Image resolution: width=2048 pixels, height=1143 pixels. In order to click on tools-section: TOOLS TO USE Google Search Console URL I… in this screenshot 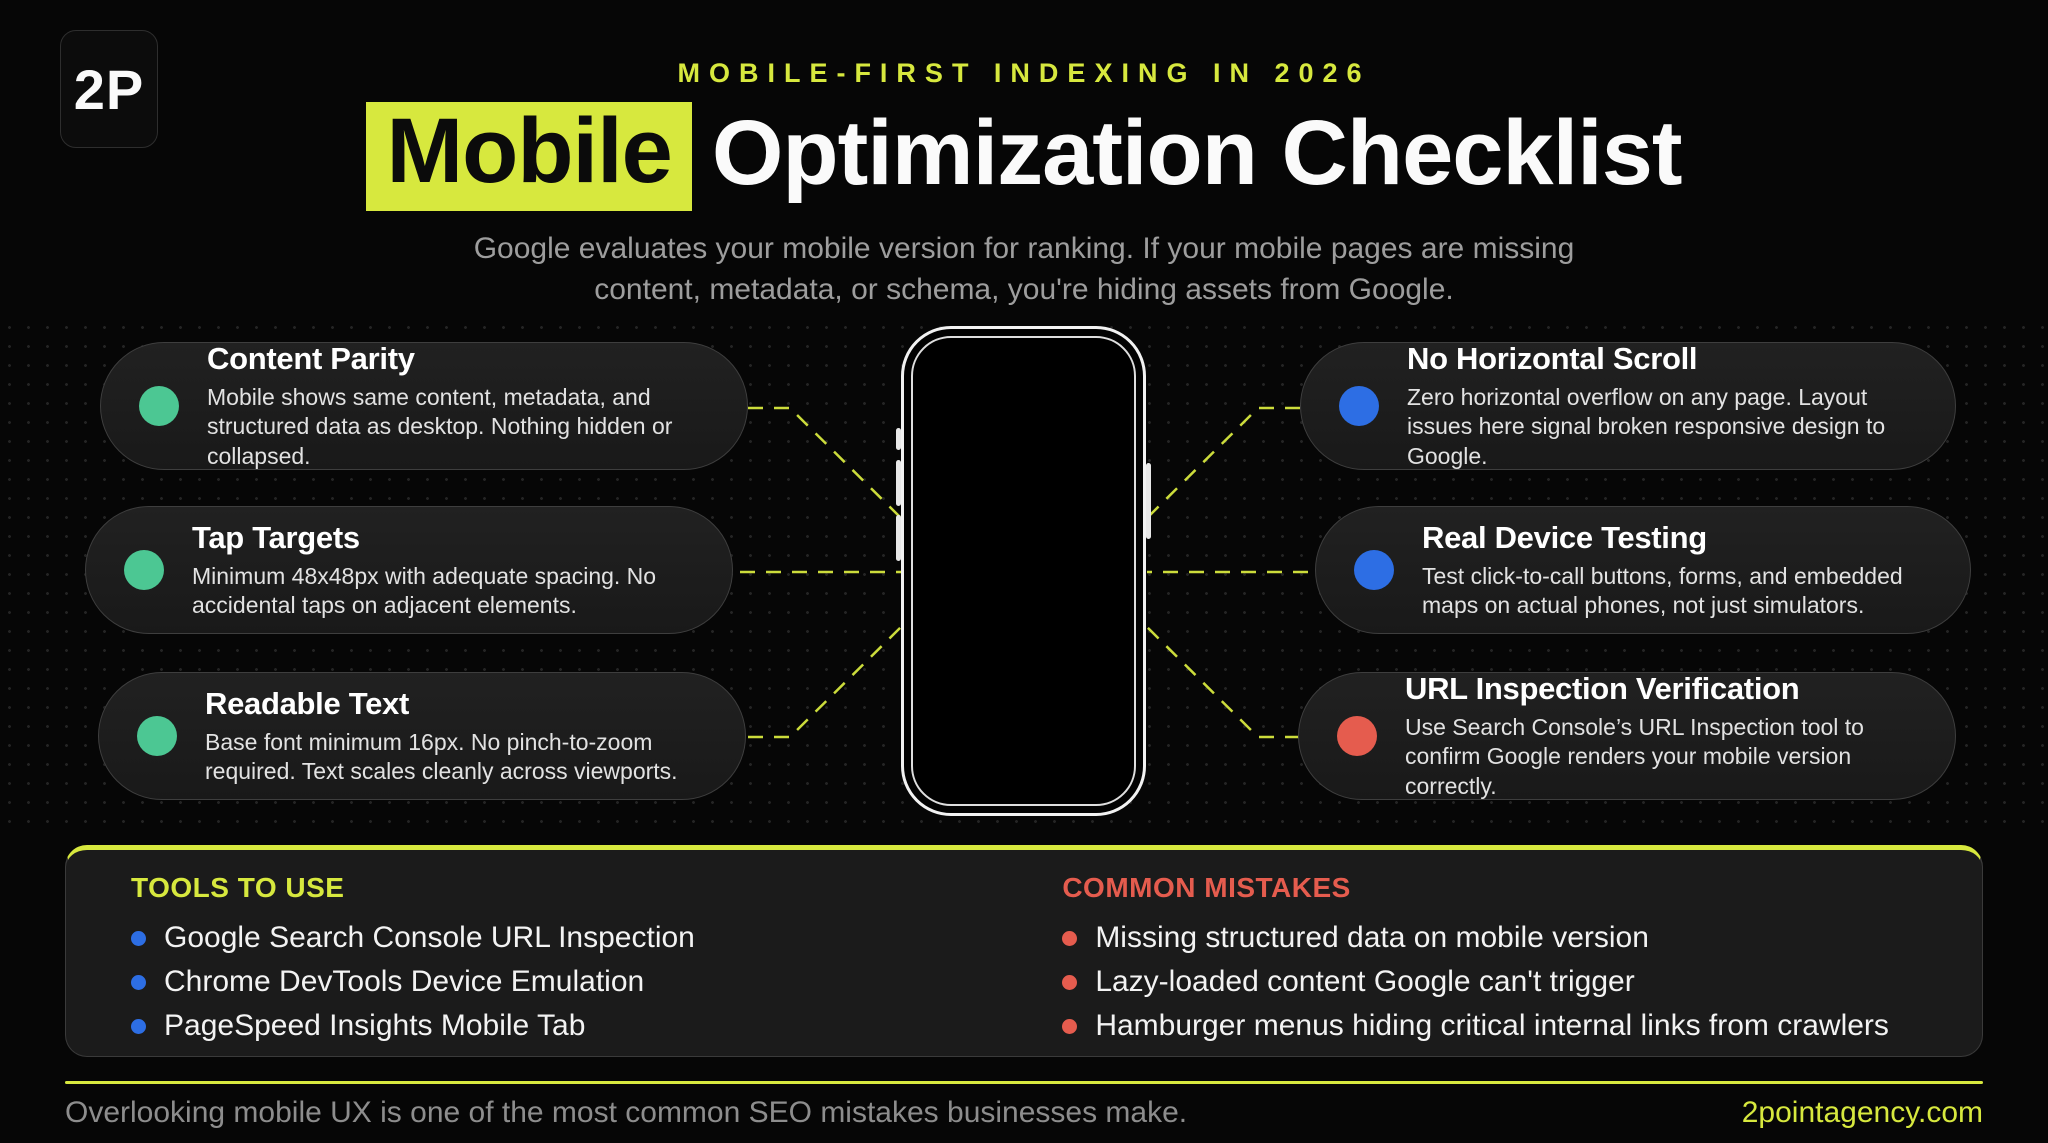, I will do `click(596, 964)`.